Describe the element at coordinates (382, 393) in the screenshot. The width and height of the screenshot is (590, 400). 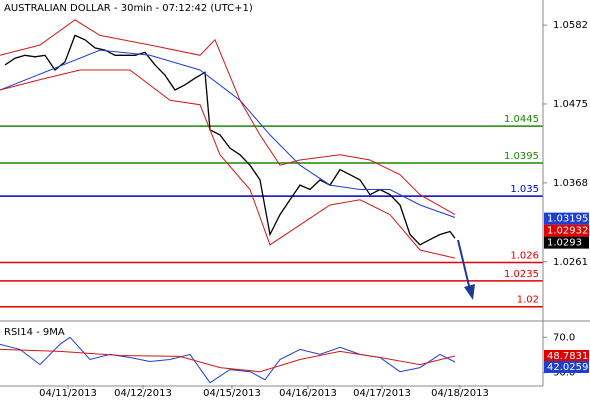
I see `x-tick-label: 04/17/2013` at that location.